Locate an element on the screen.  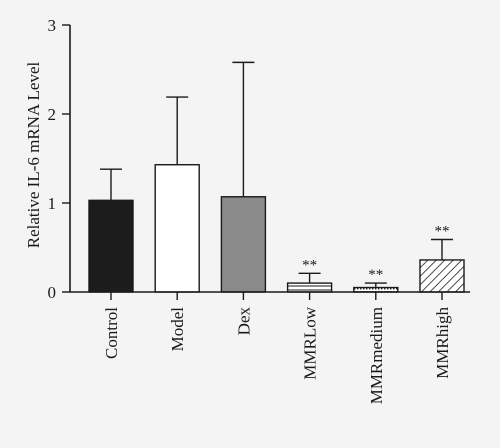
x-tick-label: MMRLow is located at coordinates (310, 342).